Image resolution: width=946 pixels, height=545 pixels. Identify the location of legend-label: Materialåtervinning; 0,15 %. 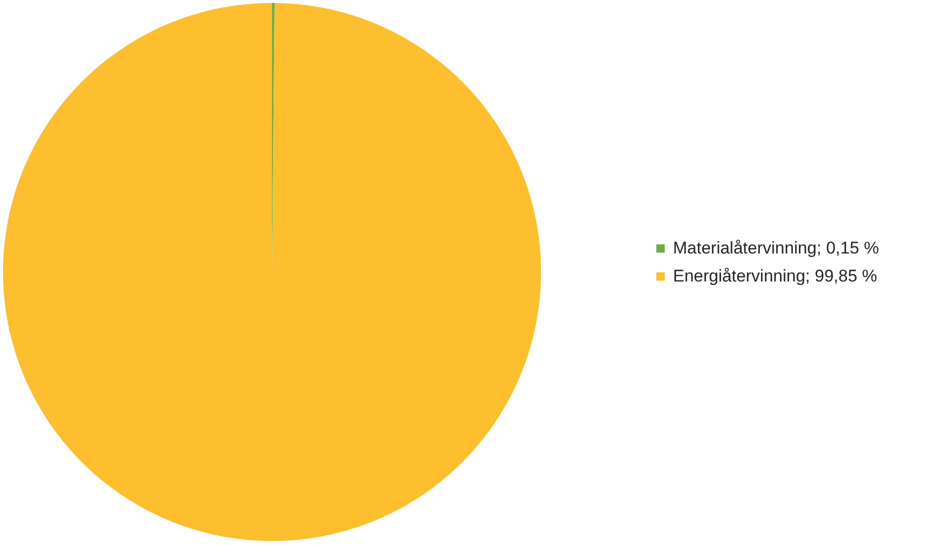
(776, 248).